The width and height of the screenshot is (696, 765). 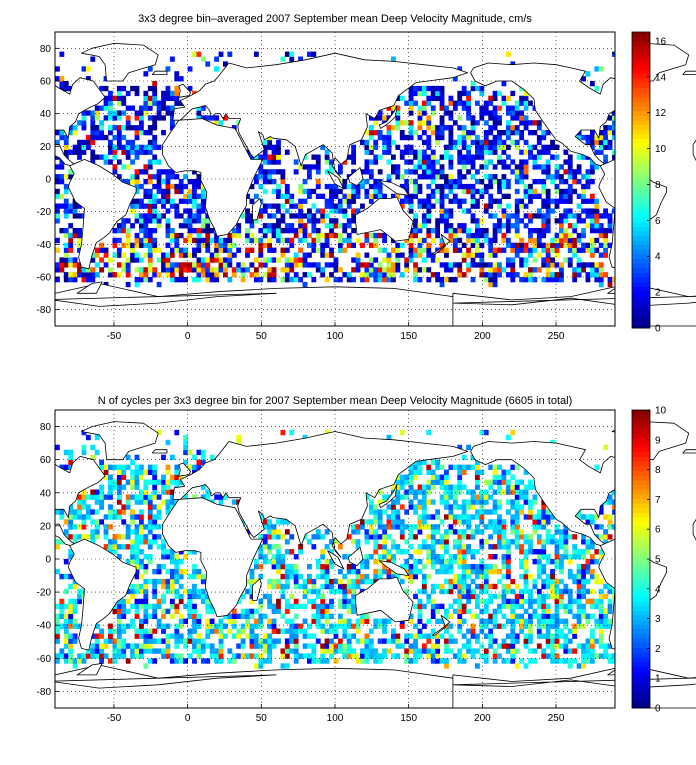 I want to click on colorbar-tick-label: 4, so click(x=658, y=589).